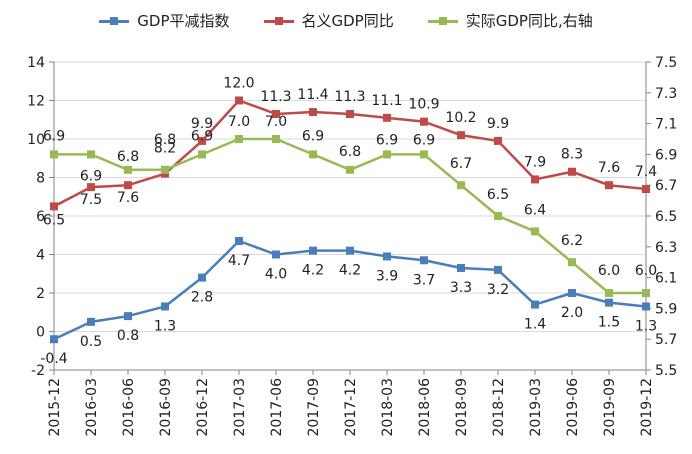 Image resolution: width=692 pixels, height=454 pixels. What do you see at coordinates (276, 122) in the screenshot?
I see `data-label-real-gdp-2017-06: 7.0` at bounding box center [276, 122].